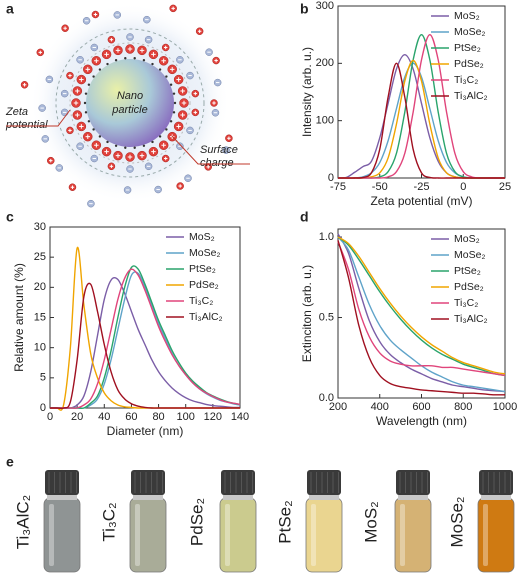 This screenshot has width=520, height=574. I want to click on vial-label: MoS₂, so click(370, 522).